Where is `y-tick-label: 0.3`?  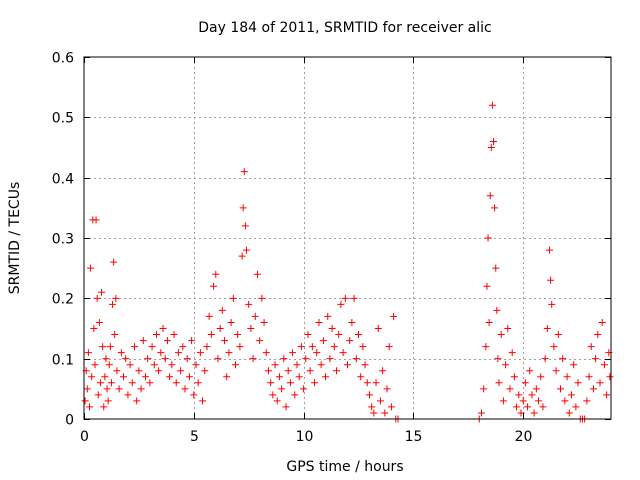 y-tick-label: 0.3 is located at coordinates (63, 240).